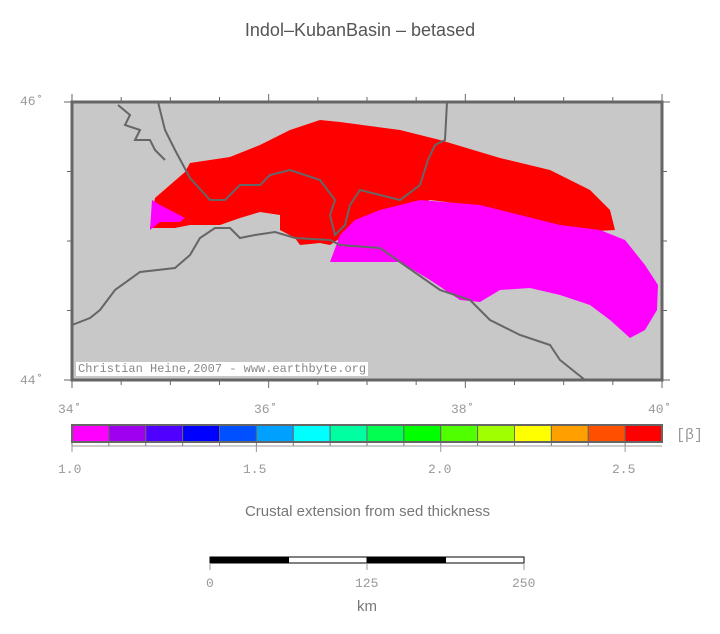  Describe the element at coordinates (141, 132) in the screenshot. I see `coastline-crimea-north` at that location.